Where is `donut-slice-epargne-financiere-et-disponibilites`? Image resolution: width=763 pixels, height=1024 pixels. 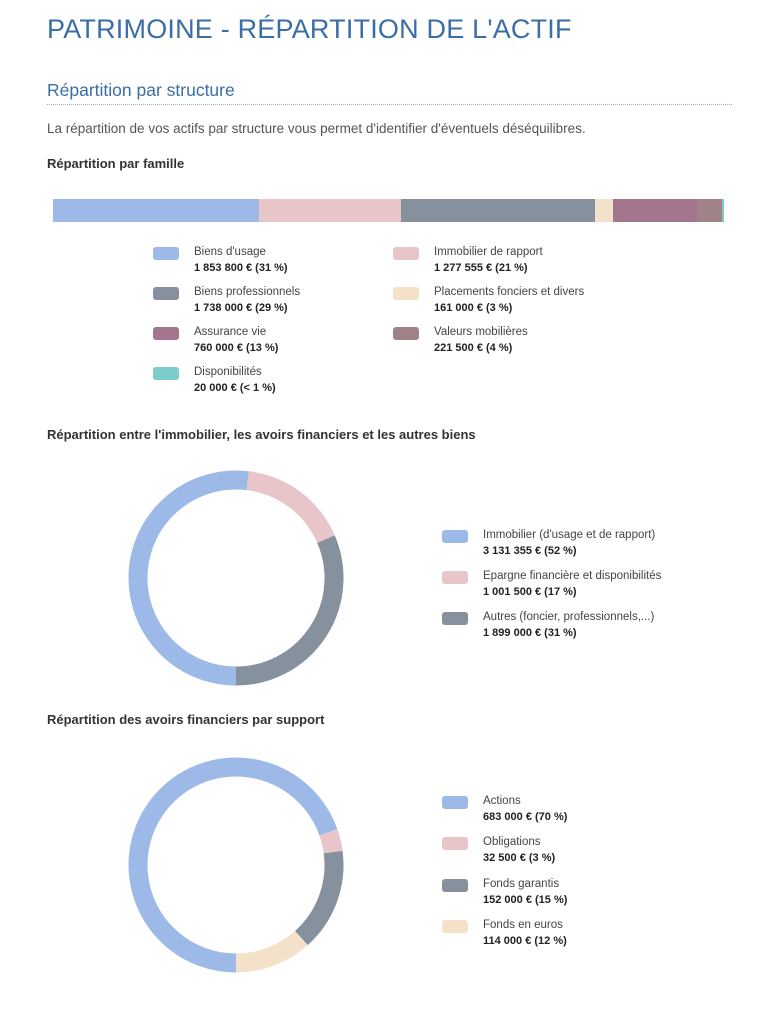
donut-slice-epargne-financiere-et-disponibilites is located at coordinates (290, 507).